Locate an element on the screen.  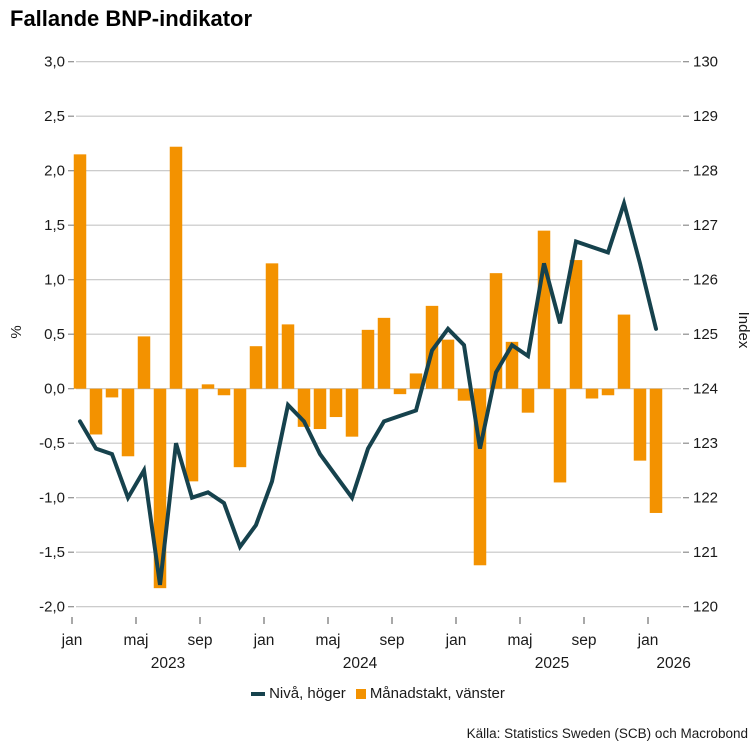
right-axis-tick-label: 130 is located at coordinates (705, 62).